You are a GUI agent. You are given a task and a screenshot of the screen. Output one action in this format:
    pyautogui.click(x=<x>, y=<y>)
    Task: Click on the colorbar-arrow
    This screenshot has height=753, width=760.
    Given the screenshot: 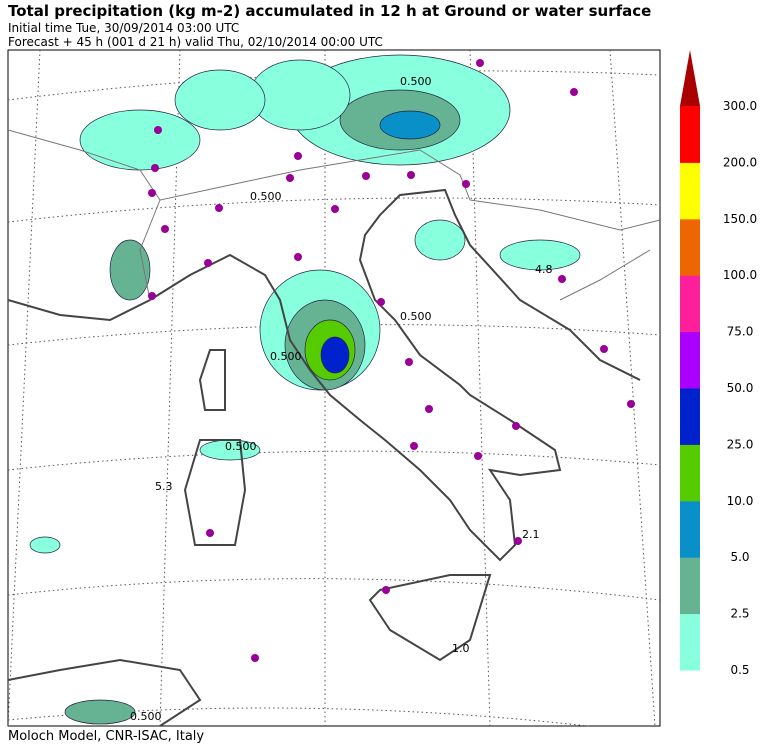 What is the action you would take?
    pyautogui.click(x=690, y=78)
    